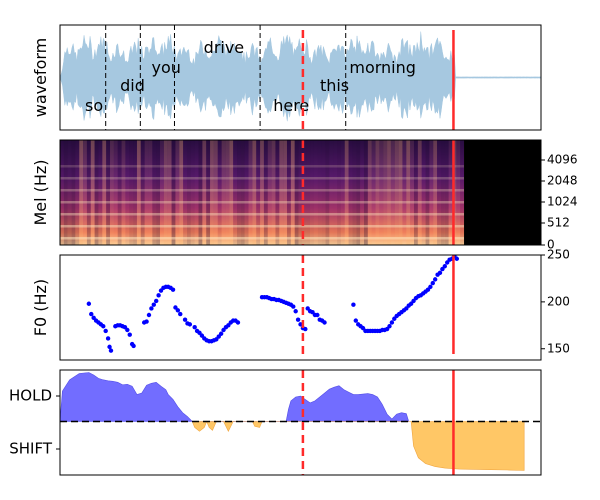 The height and width of the screenshot is (500, 600). I want to click on word-label: drive, so click(224, 47).